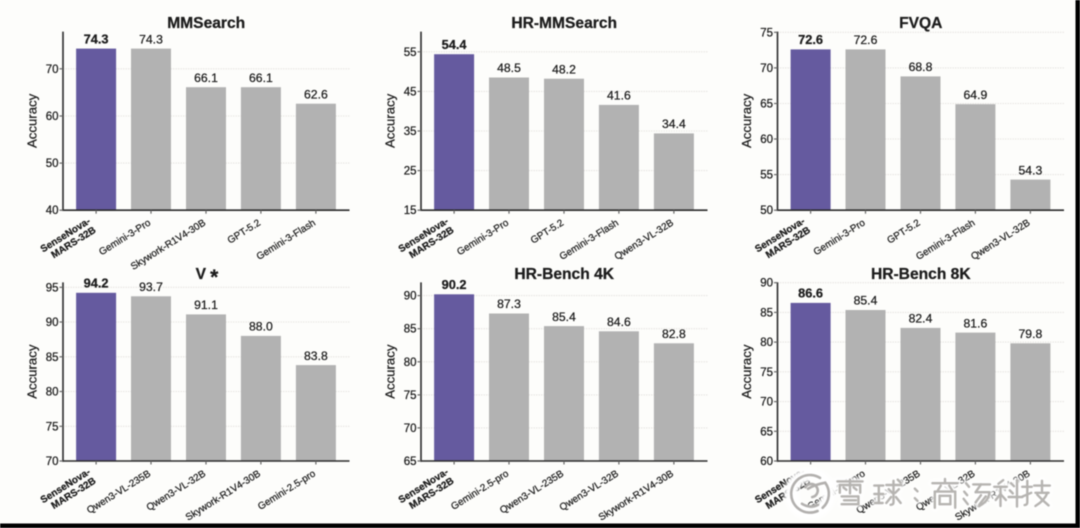 The height and width of the screenshot is (528, 1080). Describe the element at coordinates (410, 132) in the screenshot. I see `svg-text: 35` at that location.